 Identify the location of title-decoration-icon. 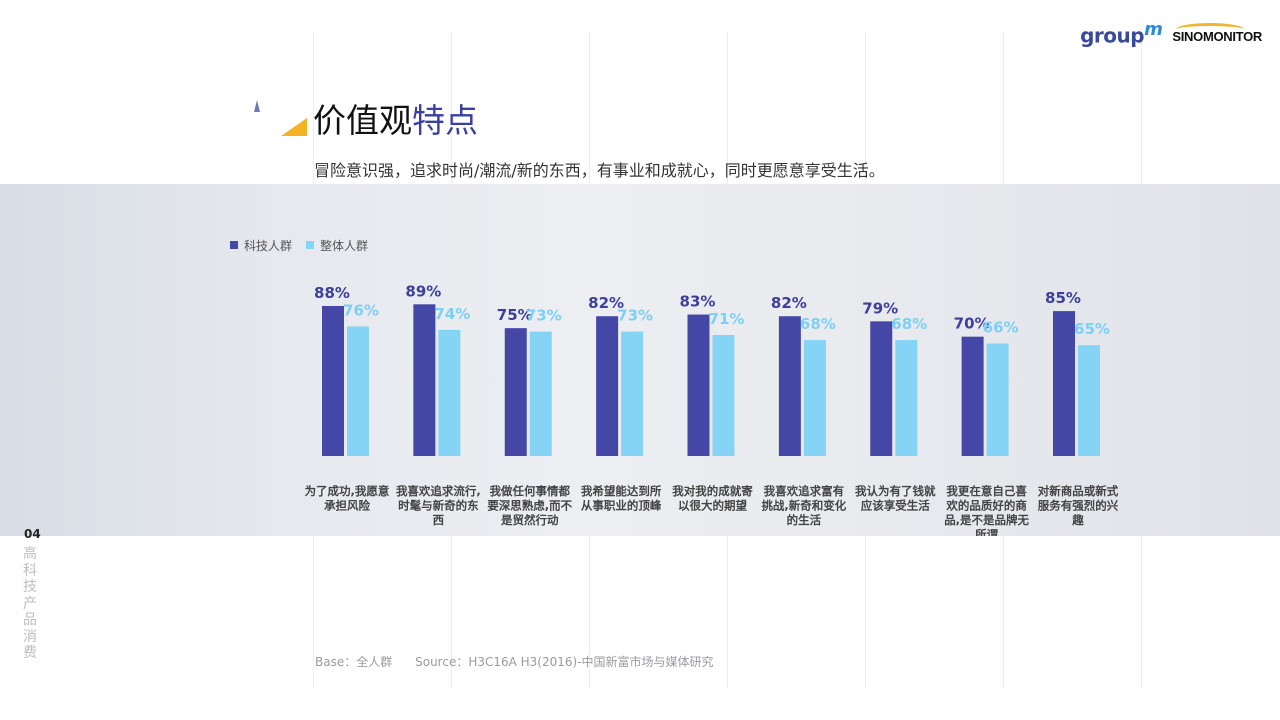
(280, 118).